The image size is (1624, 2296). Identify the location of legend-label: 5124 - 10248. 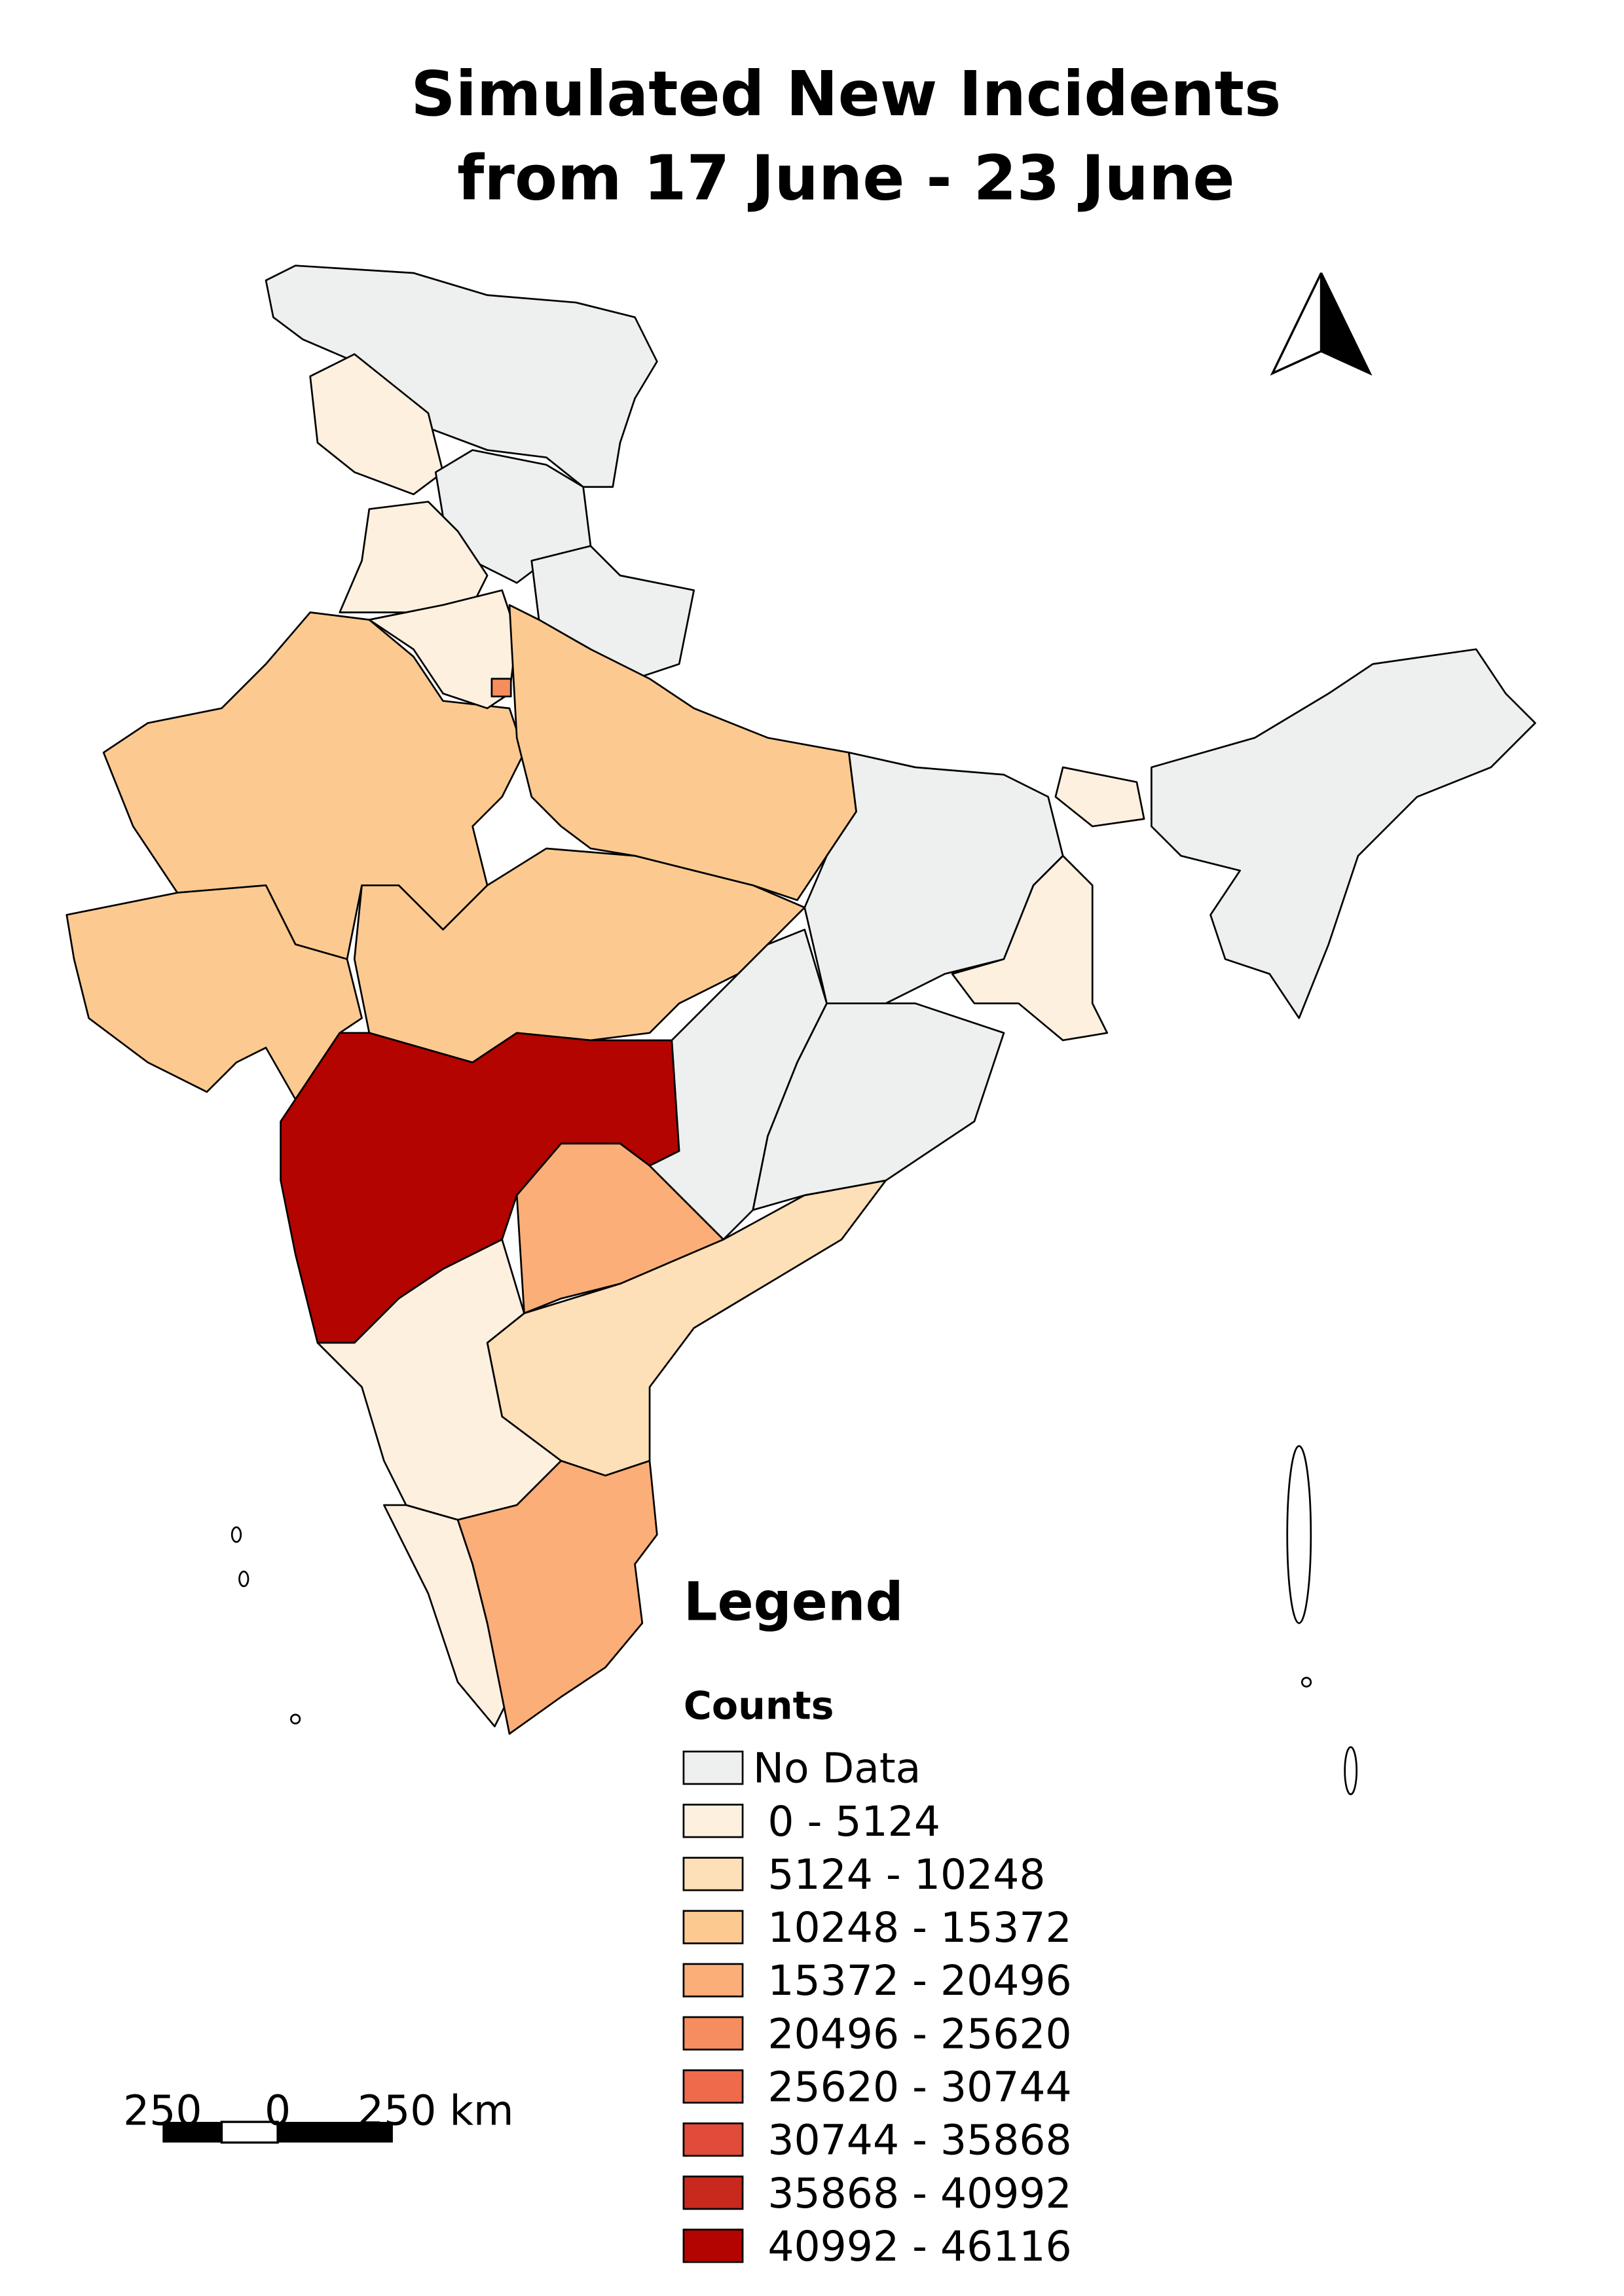
(906, 1874).